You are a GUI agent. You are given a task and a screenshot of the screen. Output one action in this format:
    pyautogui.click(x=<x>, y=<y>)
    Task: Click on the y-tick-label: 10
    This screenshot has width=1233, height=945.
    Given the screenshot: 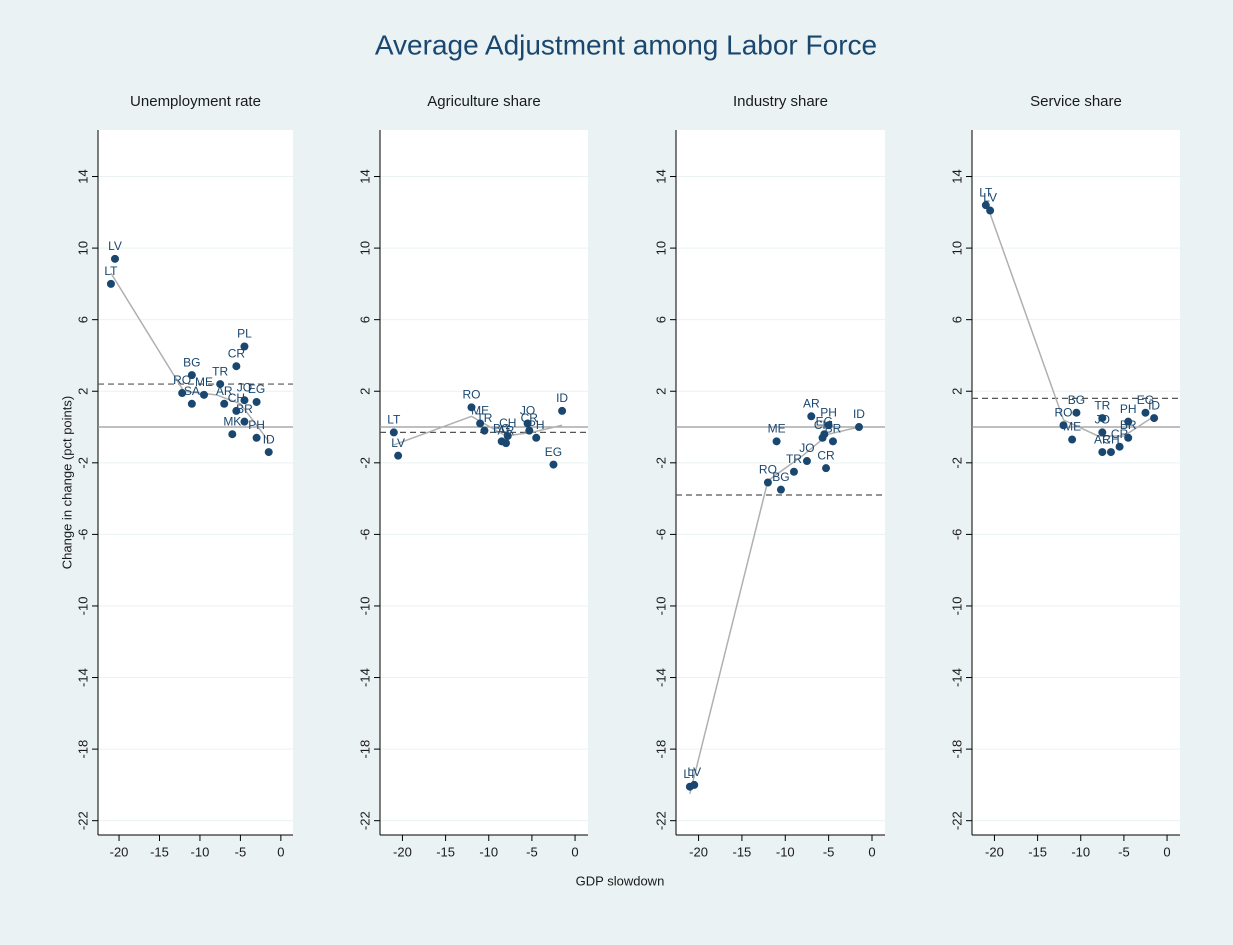 What is the action you would take?
    pyautogui.click(x=956, y=248)
    